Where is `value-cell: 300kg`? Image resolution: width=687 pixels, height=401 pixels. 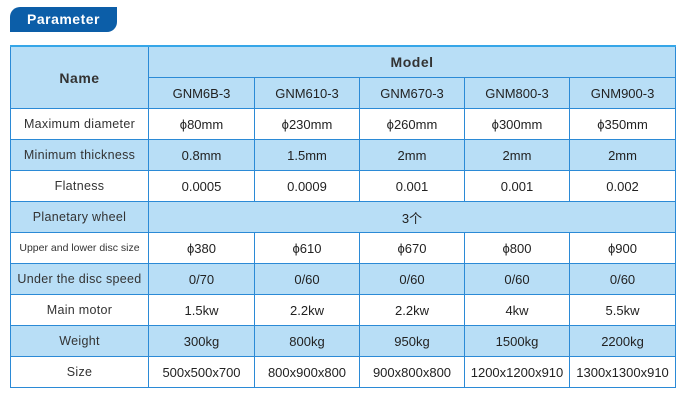
value-cell: 300kg is located at coordinates (201, 341).